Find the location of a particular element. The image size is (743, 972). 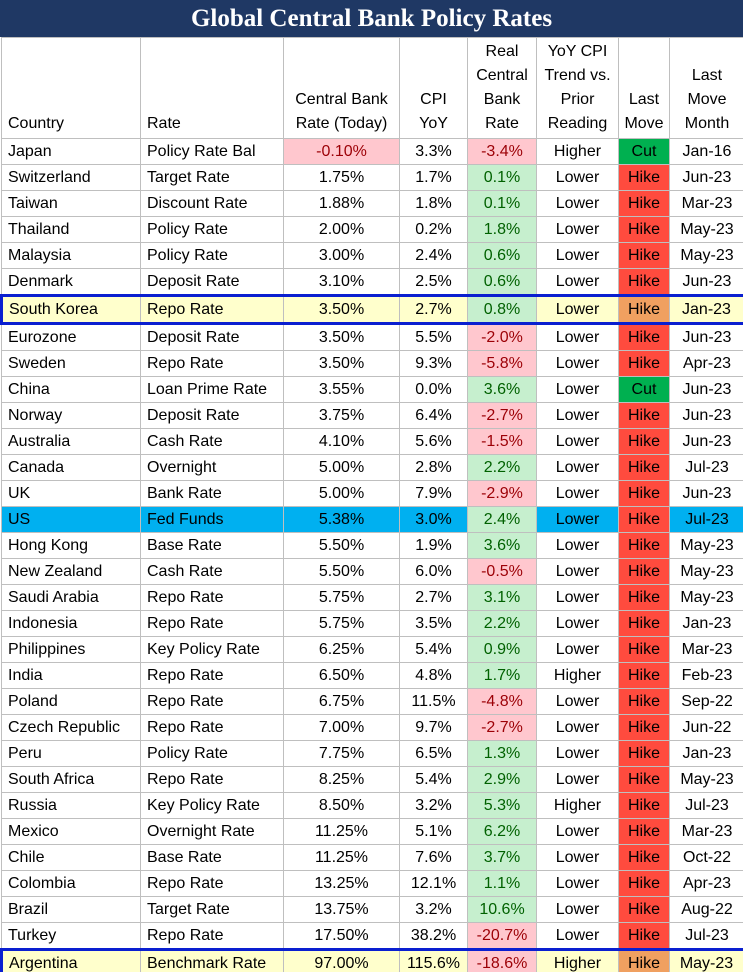

table-cell: Thailand is located at coordinates (71, 229).